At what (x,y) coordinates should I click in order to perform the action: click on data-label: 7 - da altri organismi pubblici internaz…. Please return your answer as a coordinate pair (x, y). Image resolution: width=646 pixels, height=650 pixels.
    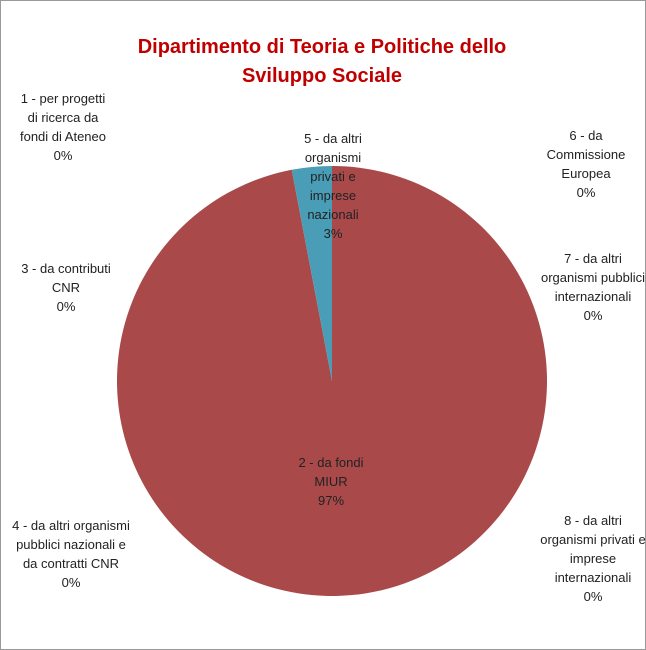
    Looking at the image, I should click on (592, 287).